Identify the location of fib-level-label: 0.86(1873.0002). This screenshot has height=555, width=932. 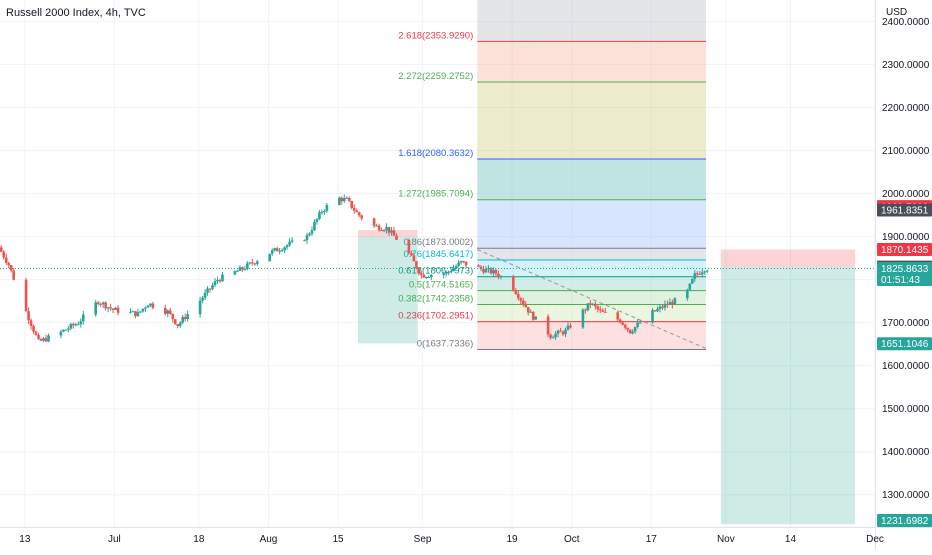
(439, 242).